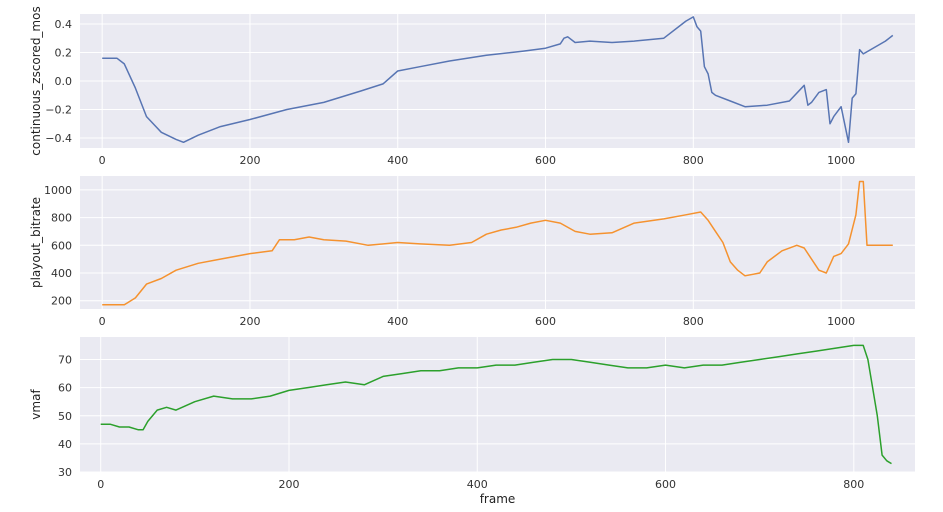 This screenshot has width=943, height=512. Describe the element at coordinates (65, 416) in the screenshot. I see `y-tick-label: 50` at that location.